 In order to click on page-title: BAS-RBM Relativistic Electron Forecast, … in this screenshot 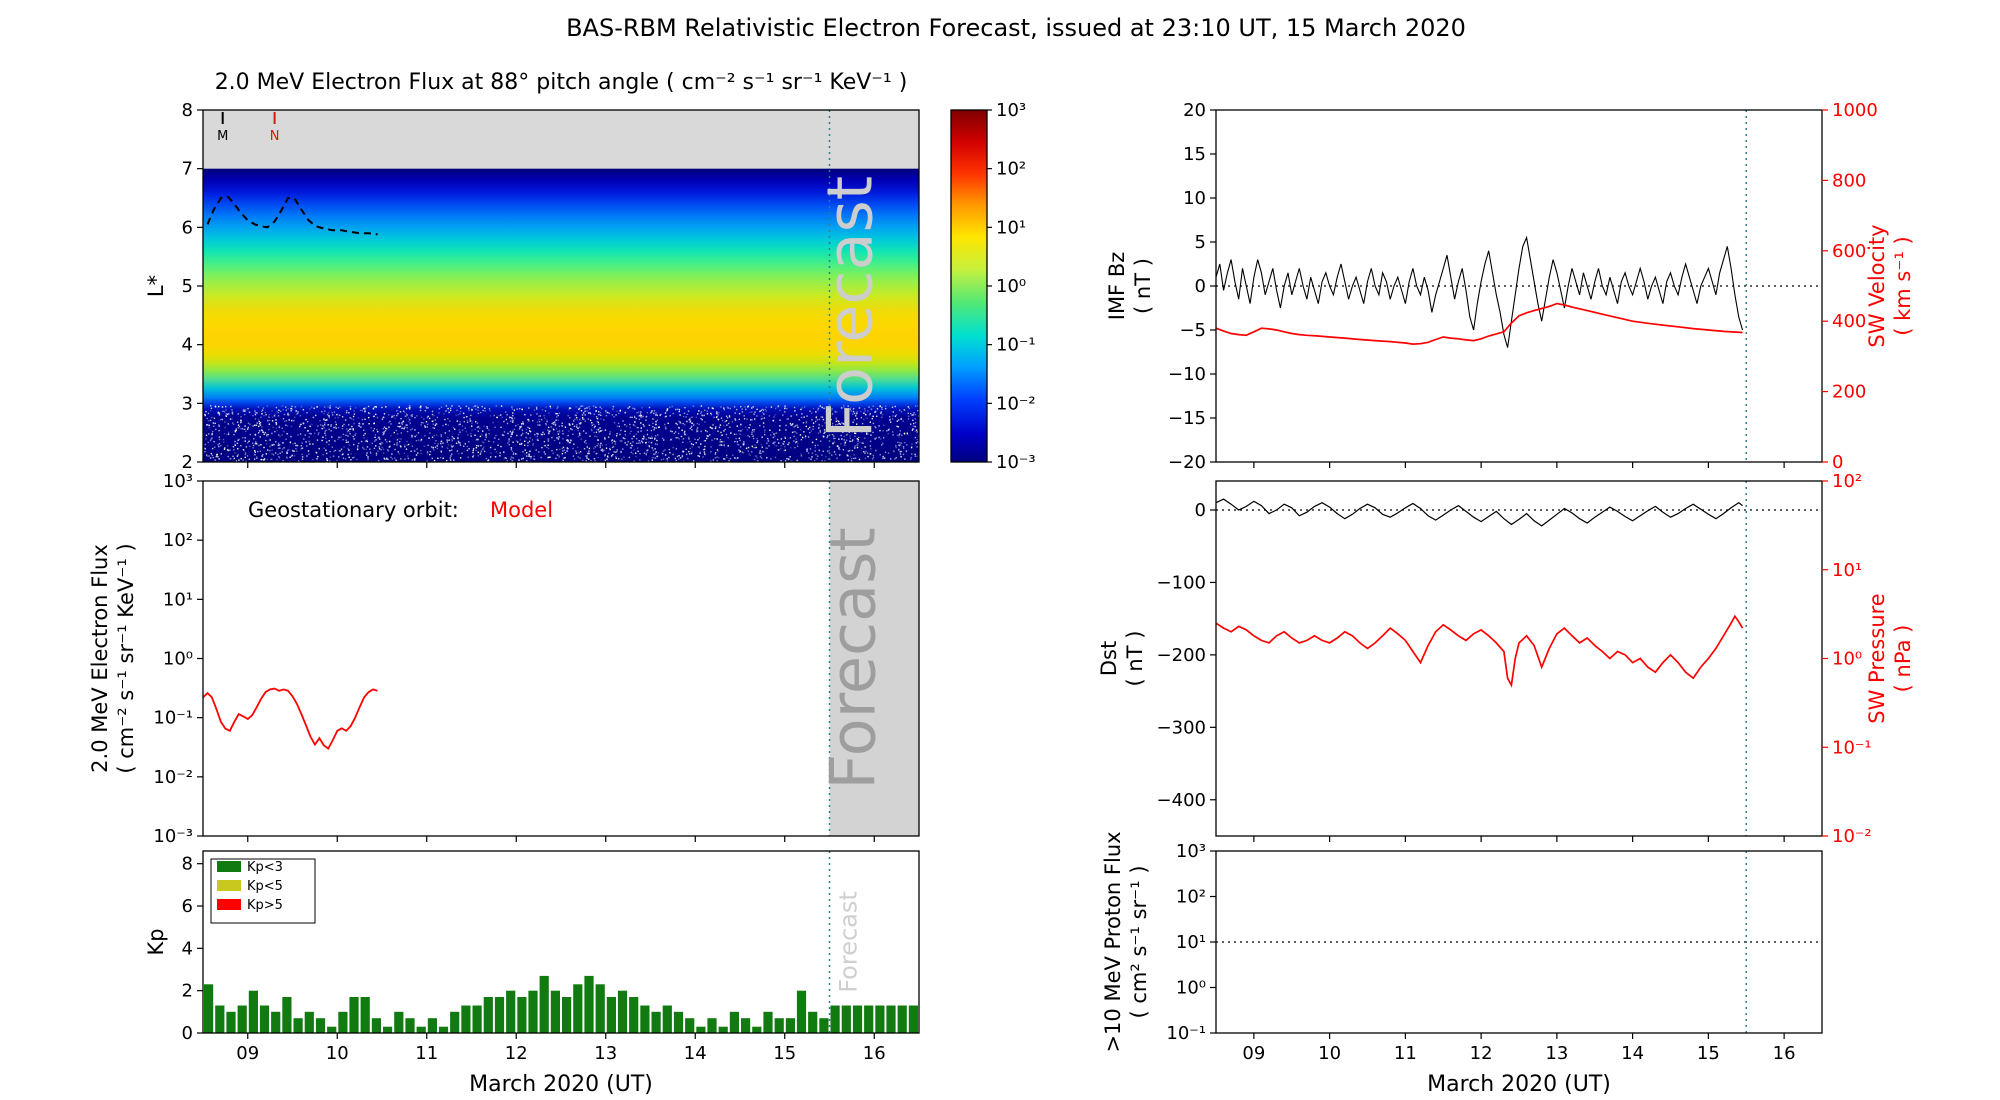, I will do `click(1016, 28)`.